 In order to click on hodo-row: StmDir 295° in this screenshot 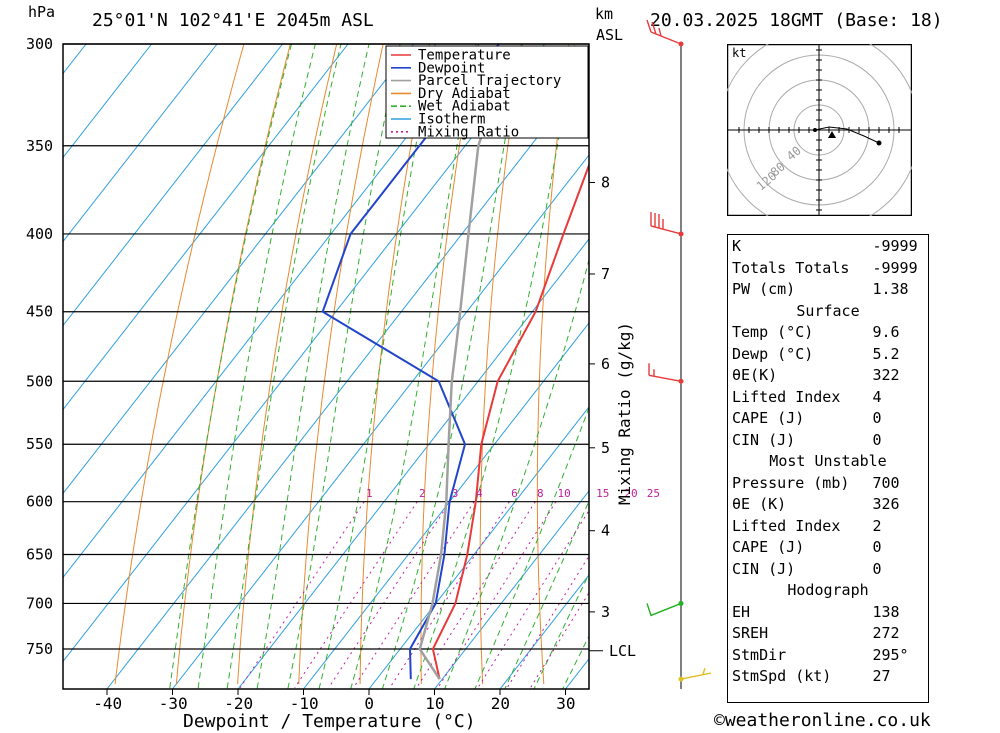, I will do `click(820, 654)`.